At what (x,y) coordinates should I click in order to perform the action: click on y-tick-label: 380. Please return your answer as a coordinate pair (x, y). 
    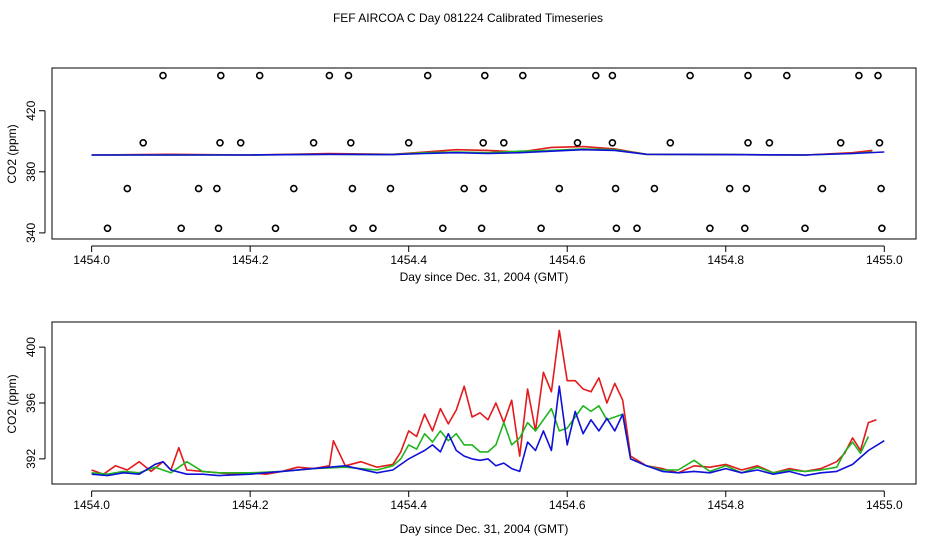
    Looking at the image, I should click on (31, 171).